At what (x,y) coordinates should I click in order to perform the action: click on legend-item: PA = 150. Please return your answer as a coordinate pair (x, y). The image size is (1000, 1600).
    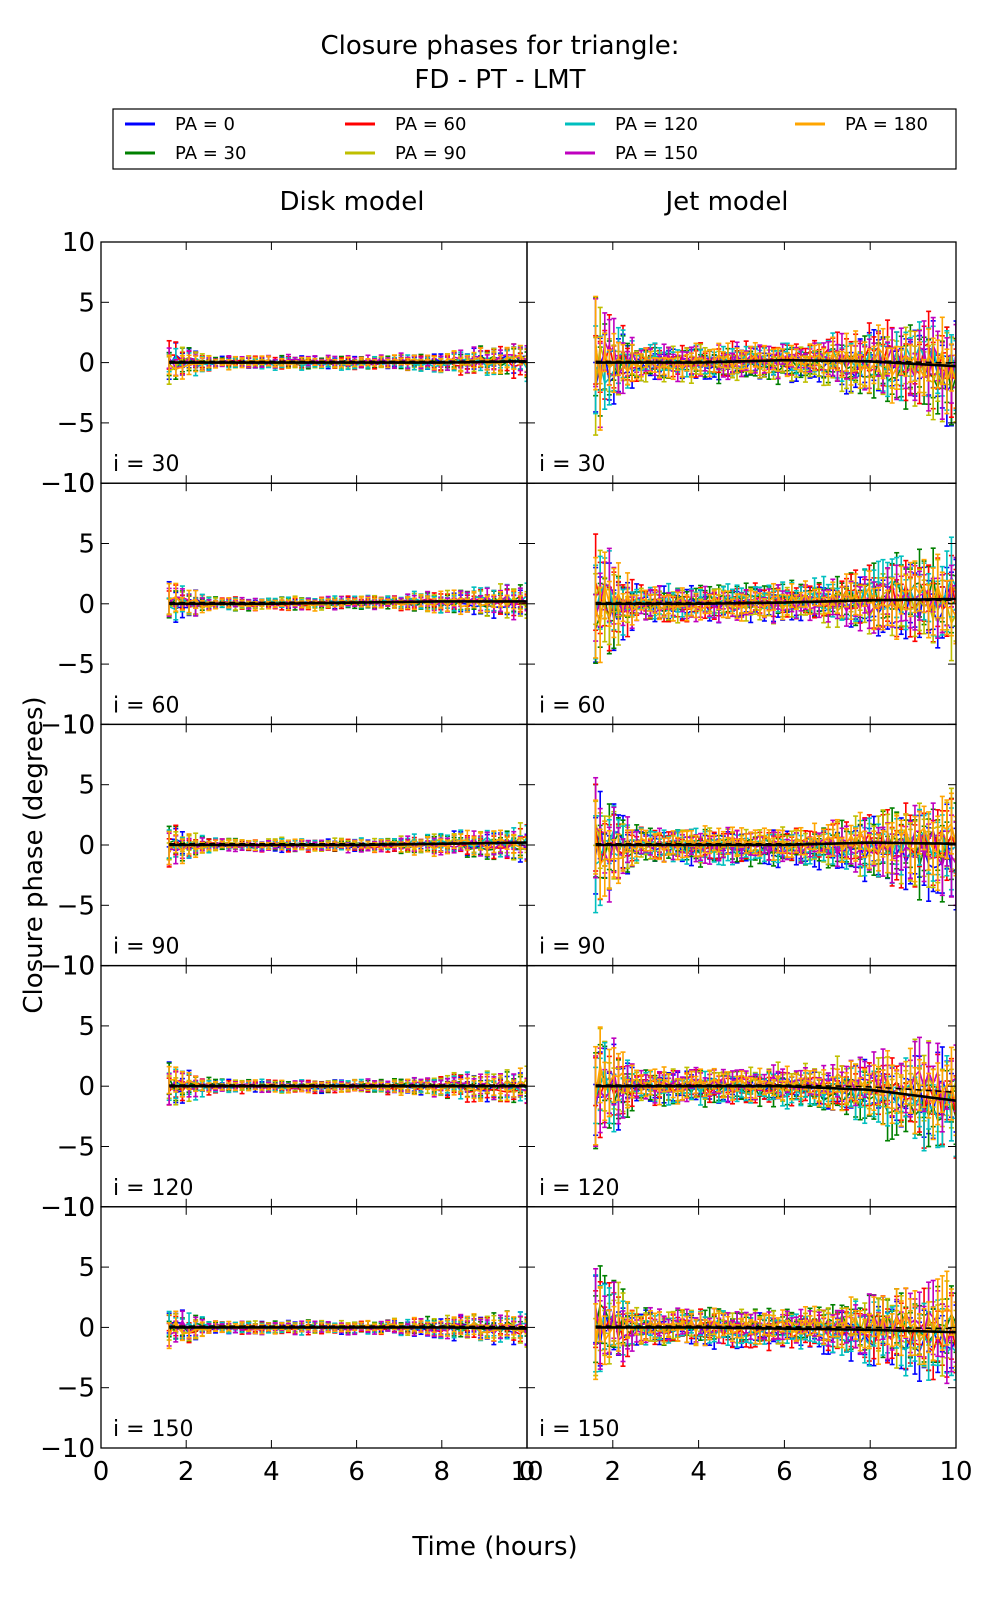
    Looking at the image, I should click on (631, 153).